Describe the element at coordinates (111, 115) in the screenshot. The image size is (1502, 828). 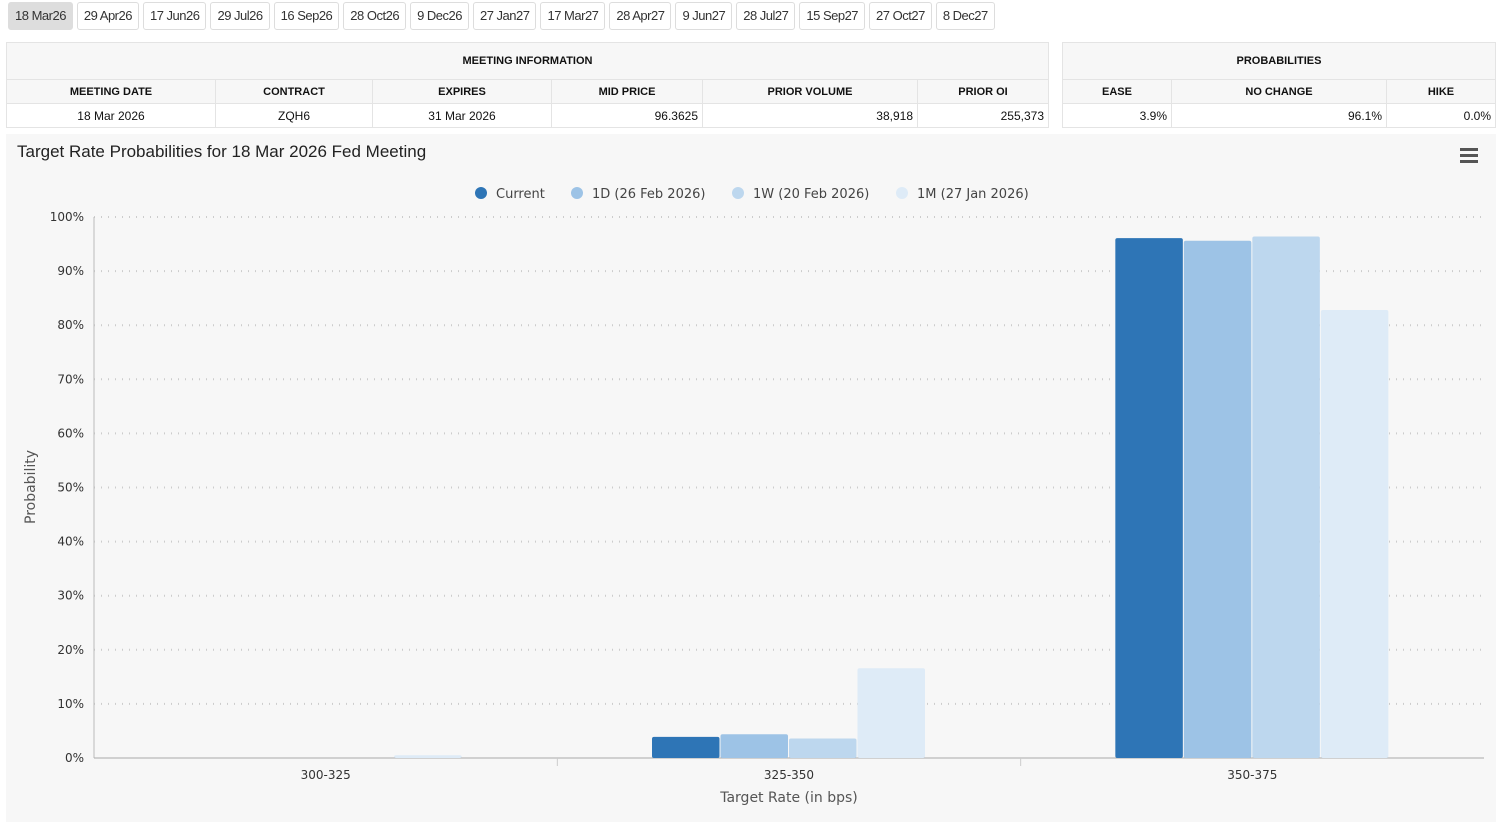
I see `meeting-date: 18 Mar 2026` at that location.